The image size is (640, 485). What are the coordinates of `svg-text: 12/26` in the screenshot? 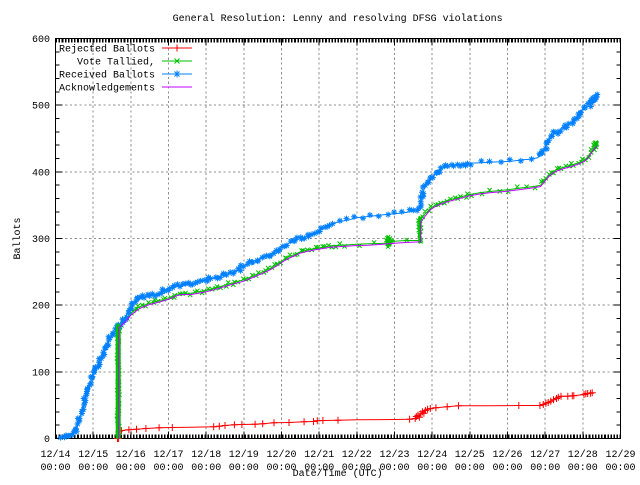 It's located at (507, 455).